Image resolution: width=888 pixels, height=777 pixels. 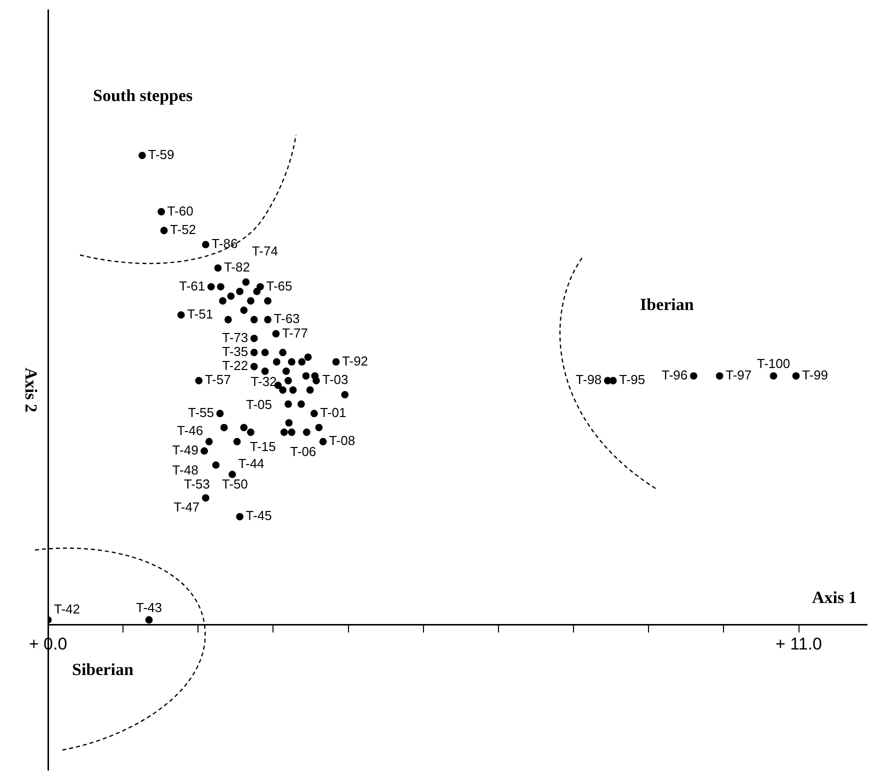 I want to click on annotation: T-42, so click(x=67, y=608).